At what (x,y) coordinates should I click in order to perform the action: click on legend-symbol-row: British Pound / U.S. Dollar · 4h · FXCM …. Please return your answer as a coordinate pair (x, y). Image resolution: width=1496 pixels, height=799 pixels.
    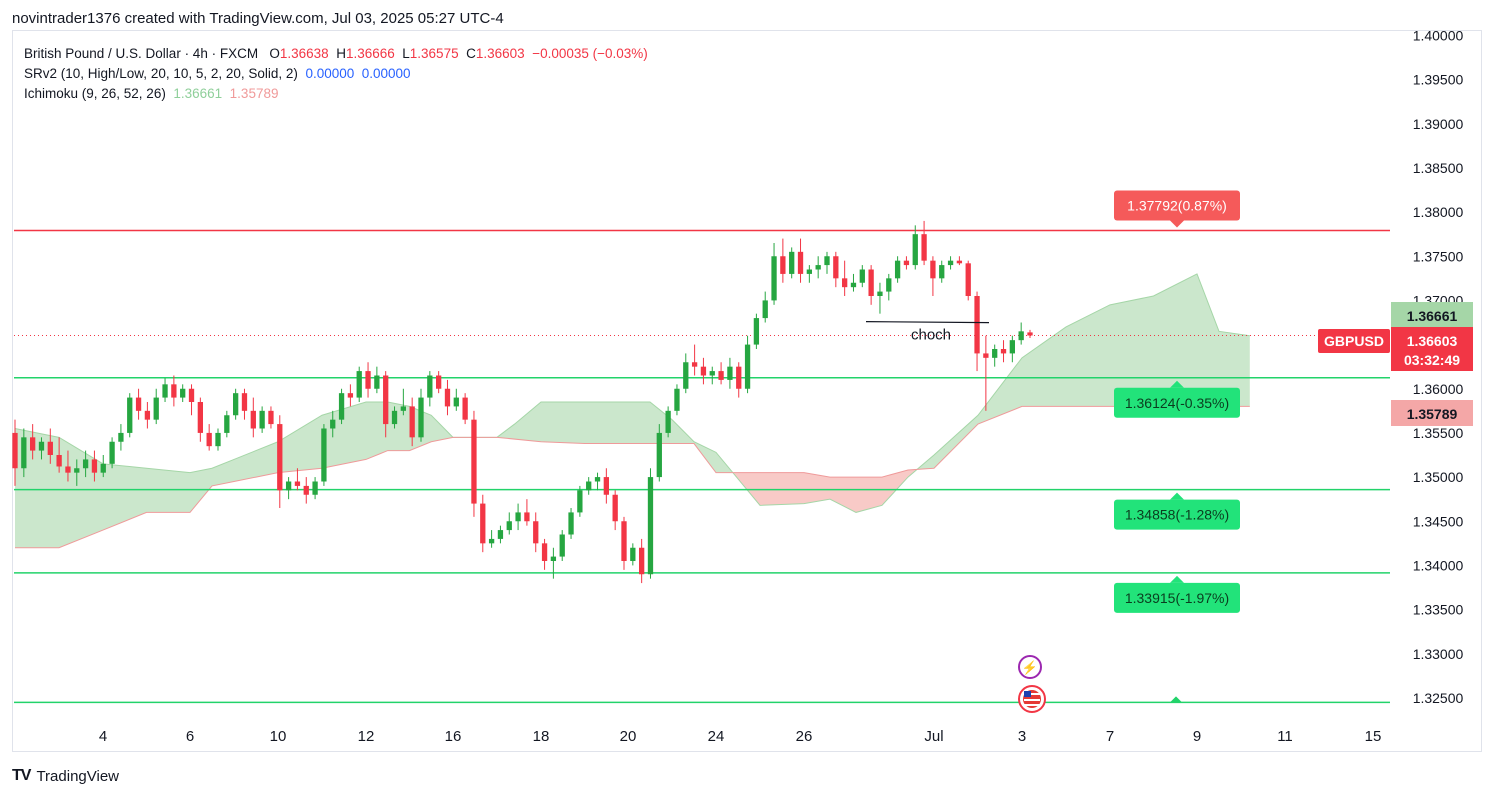
    Looking at the image, I should click on (336, 54).